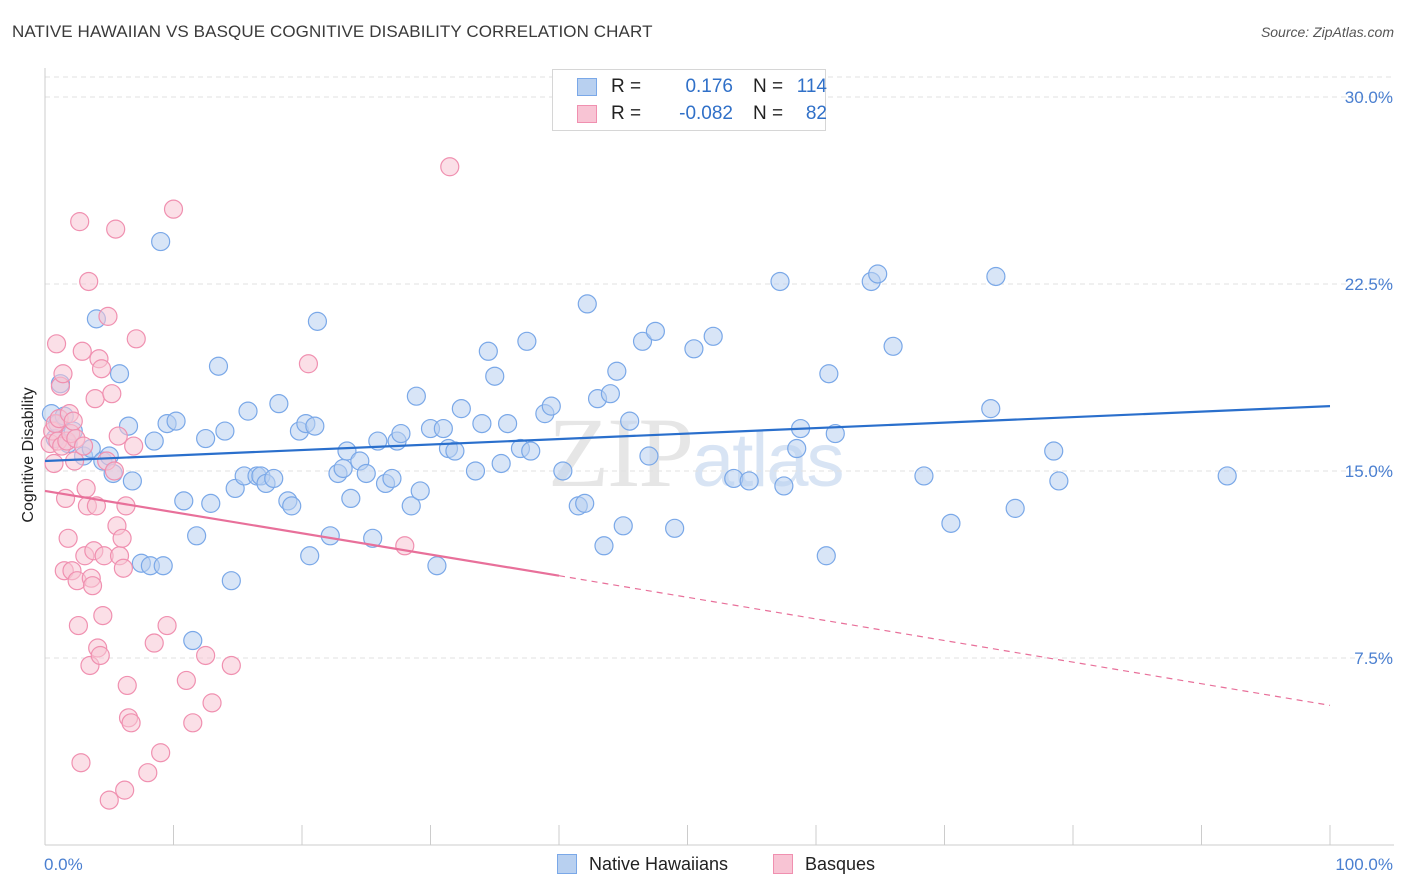 The height and width of the screenshot is (892, 1406). What do you see at coordinates (824, 864) in the screenshot?
I see `bottom-legend-basques: Basques` at bounding box center [824, 864].